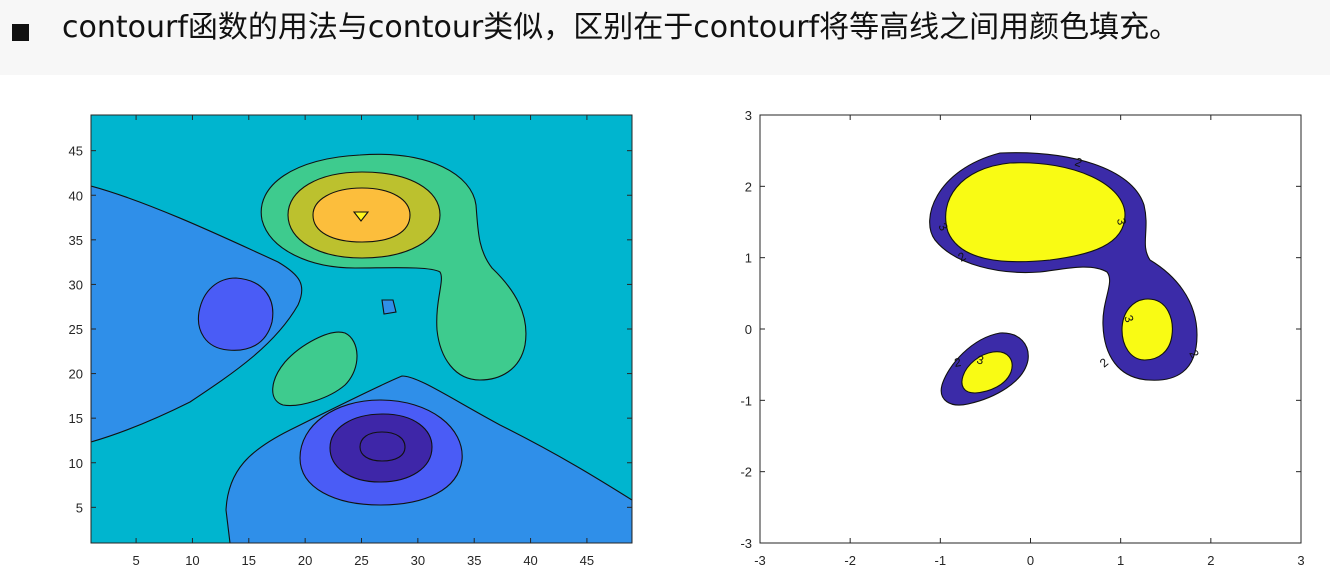  I want to click on y-tick-label: 20, so click(76, 374).